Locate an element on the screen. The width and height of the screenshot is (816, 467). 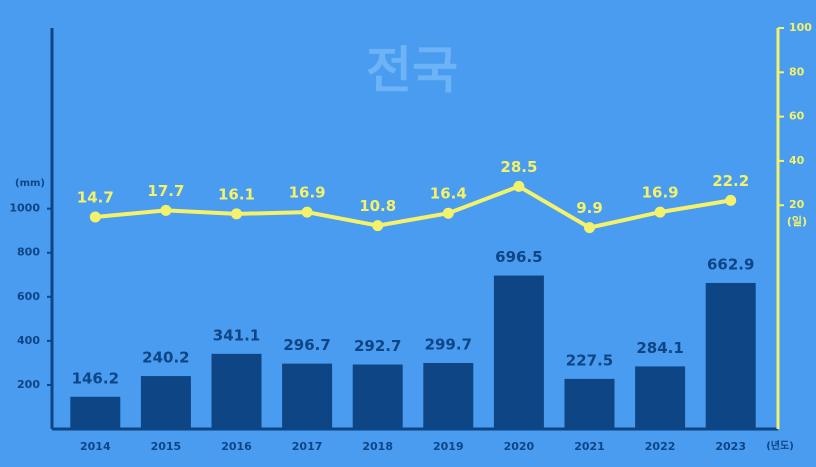
line-value-label: 9.9 is located at coordinates (589, 208).